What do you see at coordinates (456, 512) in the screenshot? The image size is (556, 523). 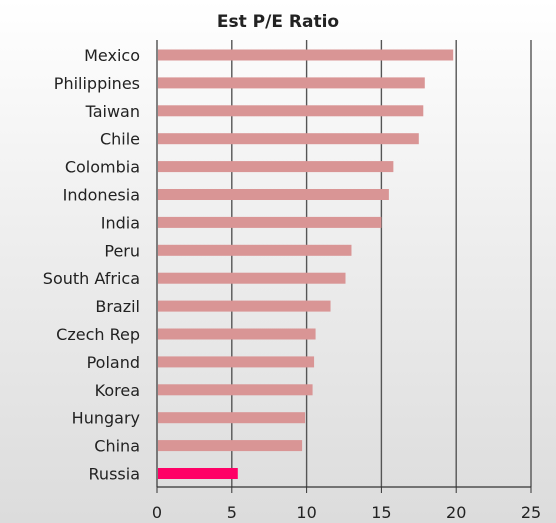 I see `x-tick-label: 20` at bounding box center [456, 512].